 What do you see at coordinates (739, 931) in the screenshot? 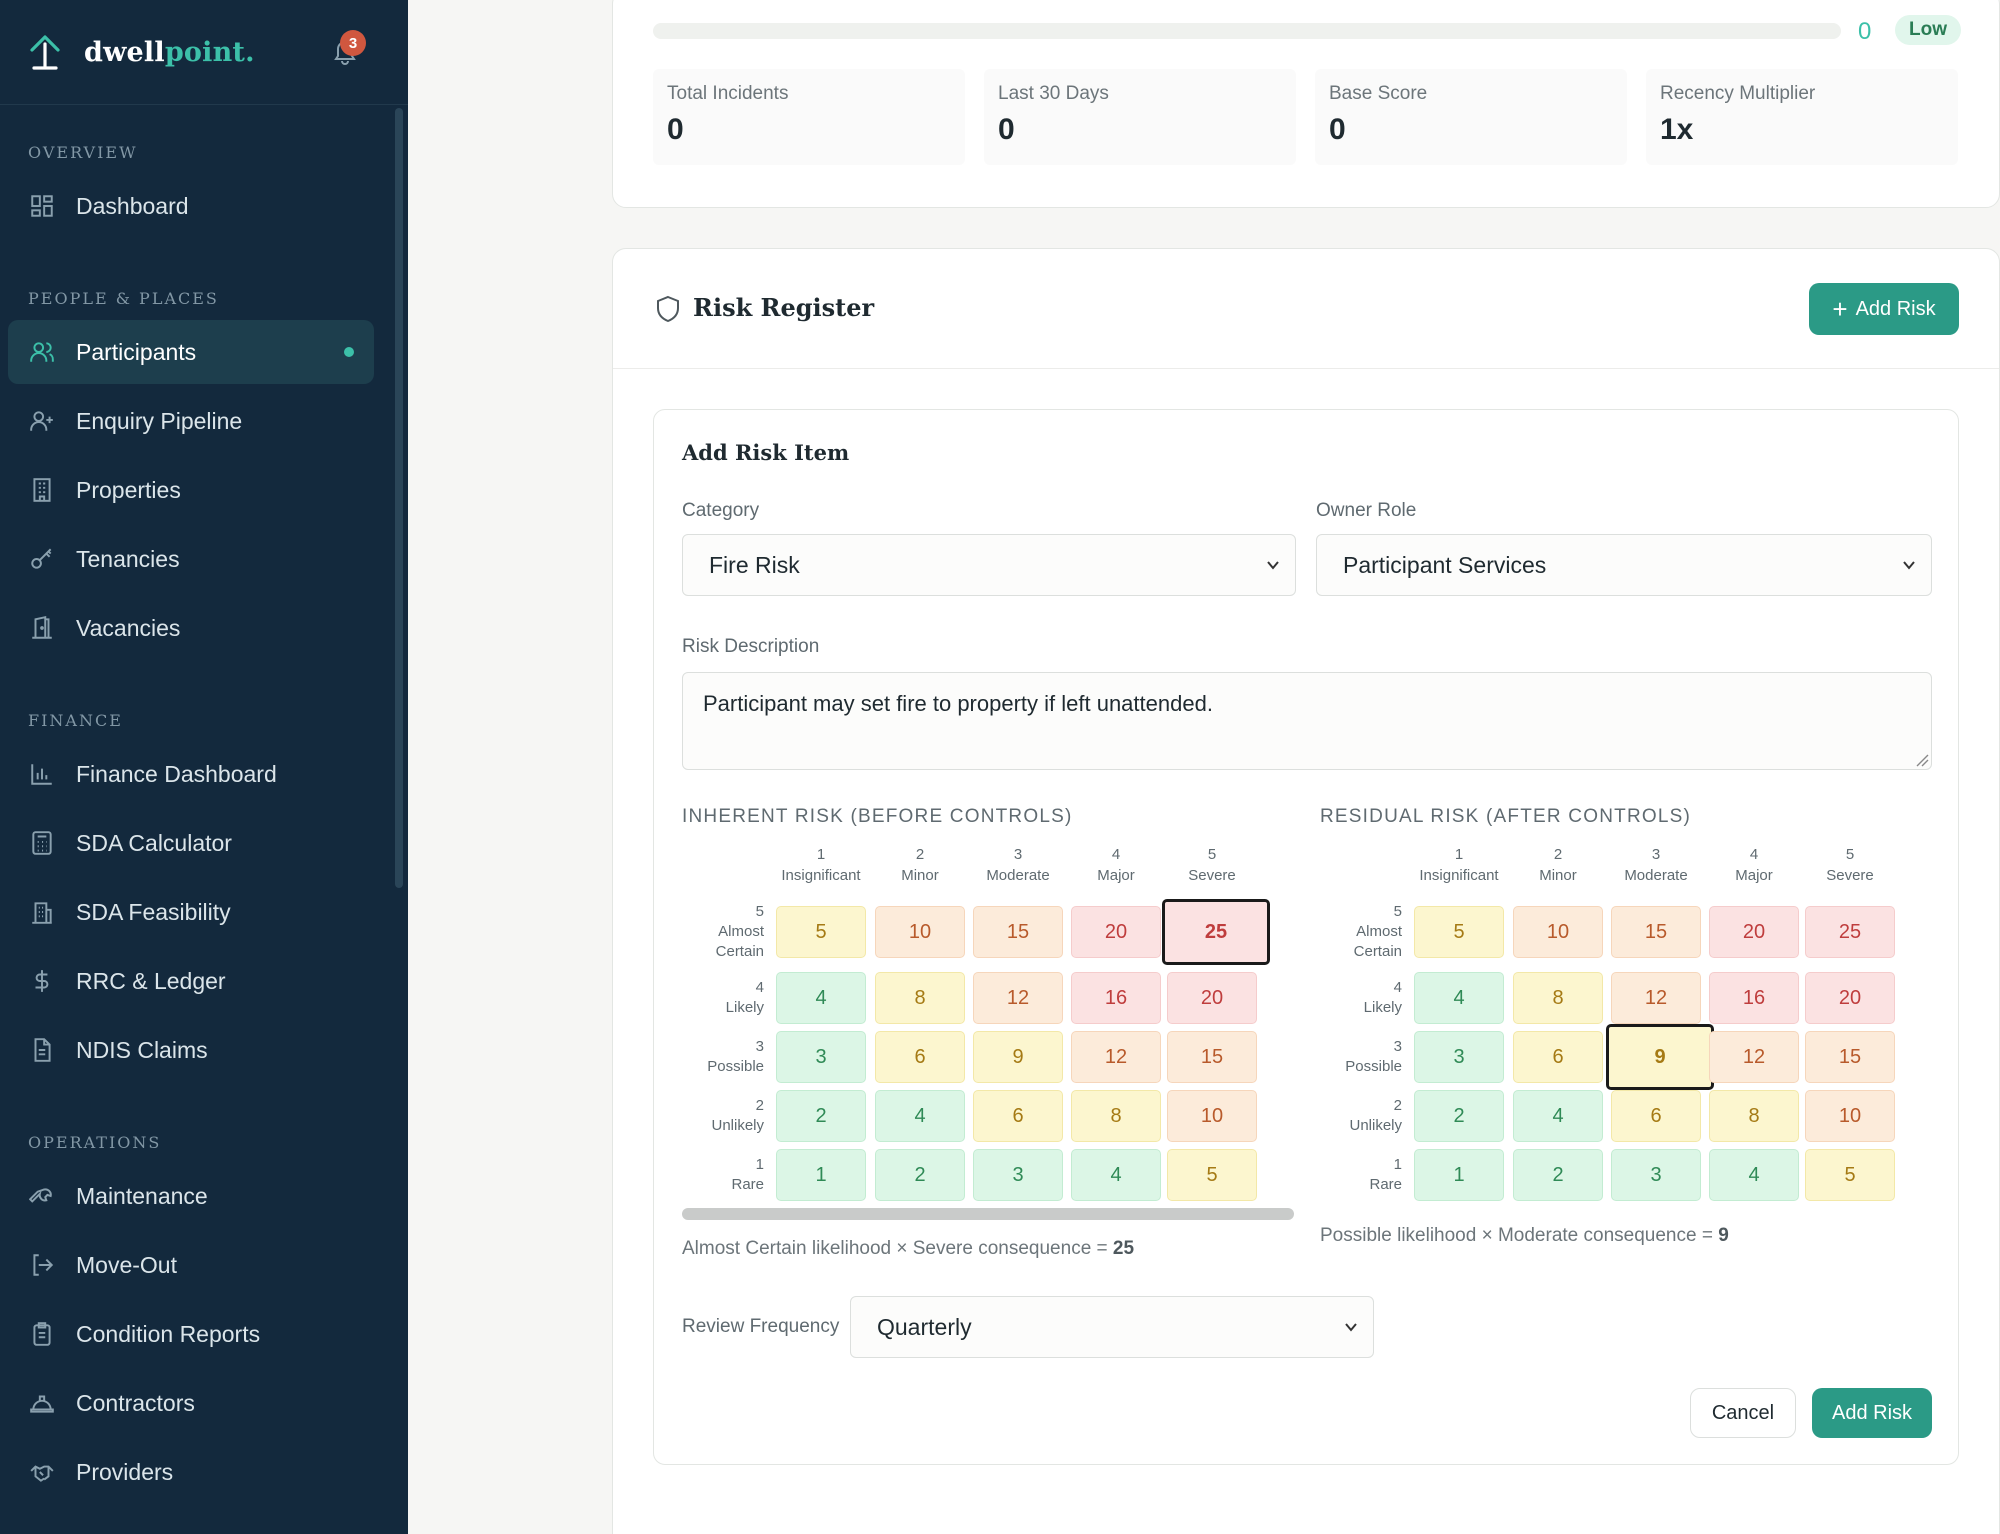
I see `inherent-row-header: 5 Almost Certain` at bounding box center [739, 931].